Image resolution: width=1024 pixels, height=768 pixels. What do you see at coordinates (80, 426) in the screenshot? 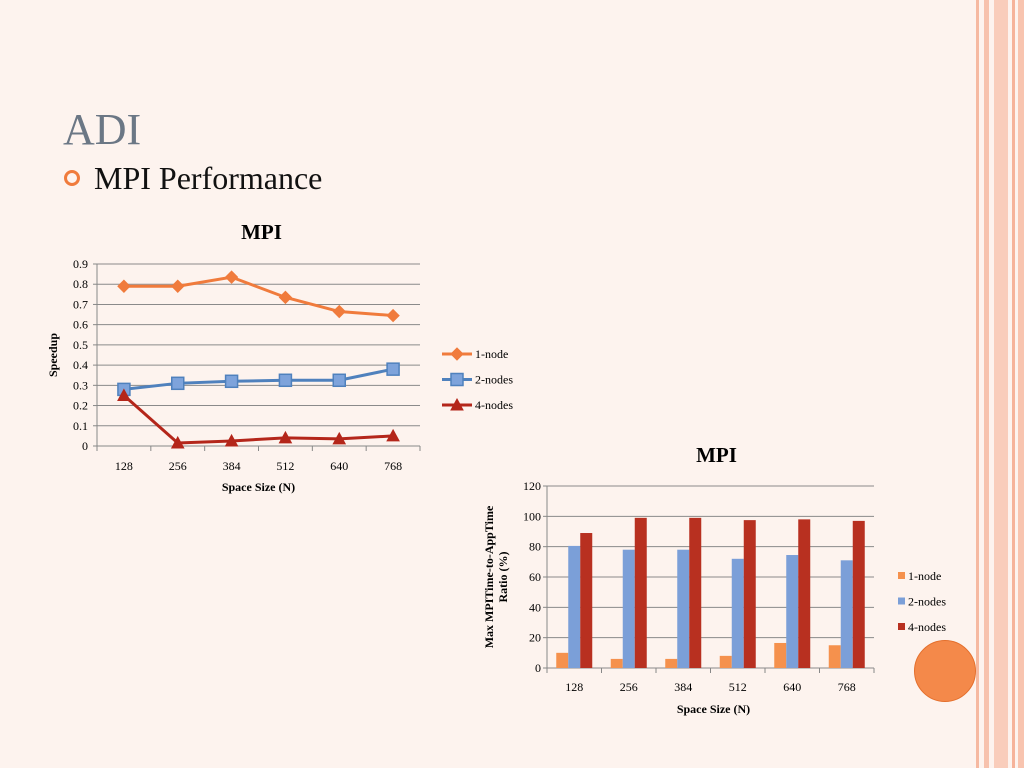
I see `y-tick-label: 0.1` at bounding box center [80, 426].